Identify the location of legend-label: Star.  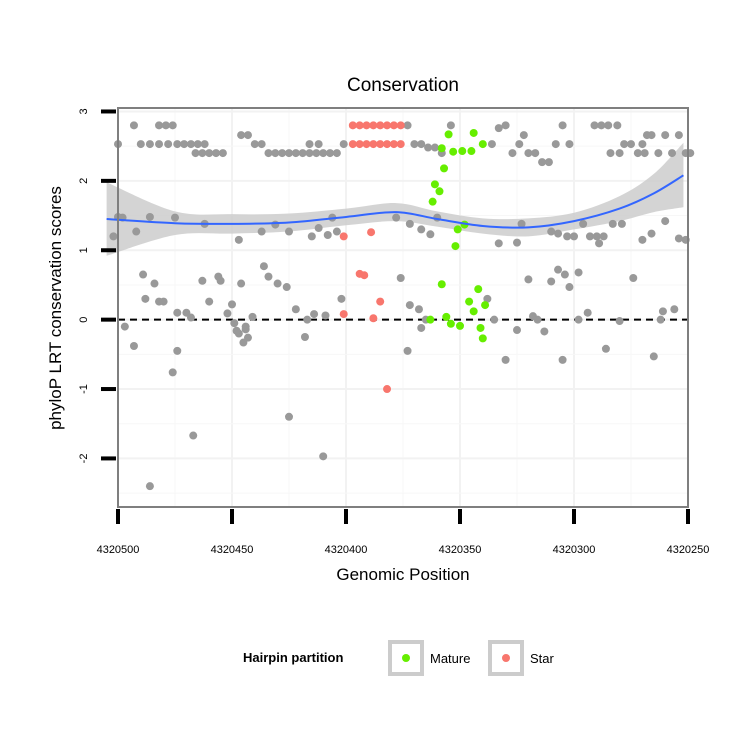
(542, 658).